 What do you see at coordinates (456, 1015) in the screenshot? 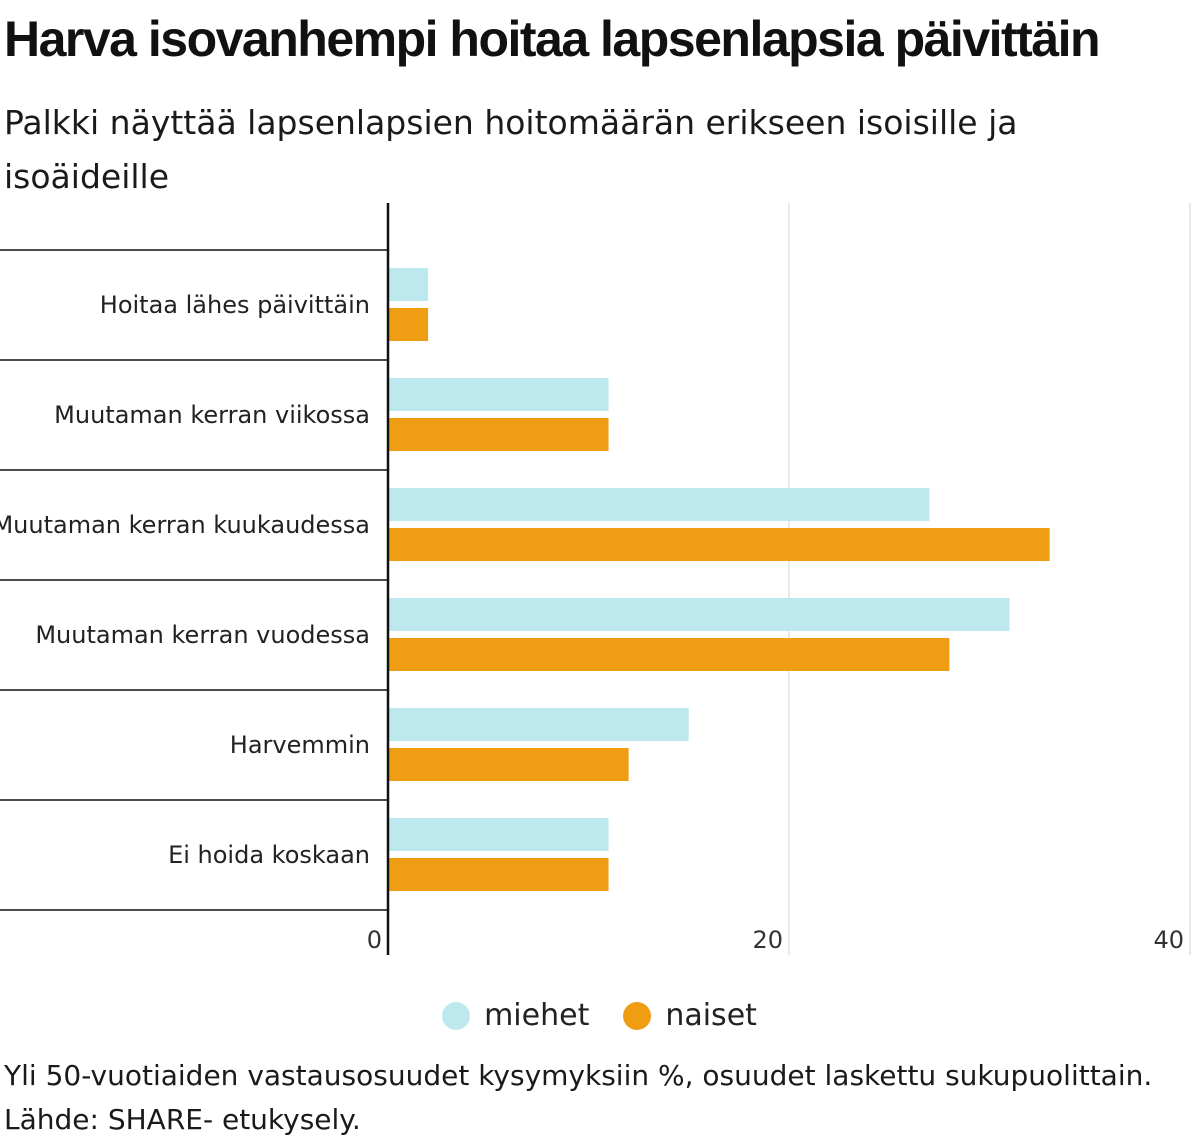
I see `legend-swatch-miehet` at bounding box center [456, 1015].